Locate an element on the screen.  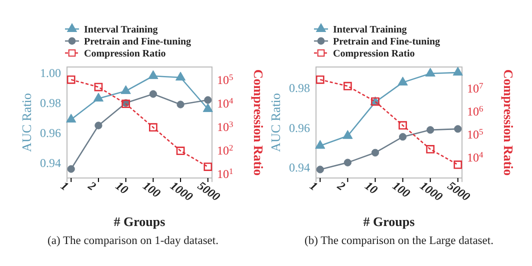
y2-tick-label: 10$^{2}$ is located at coordinates (225, 150).